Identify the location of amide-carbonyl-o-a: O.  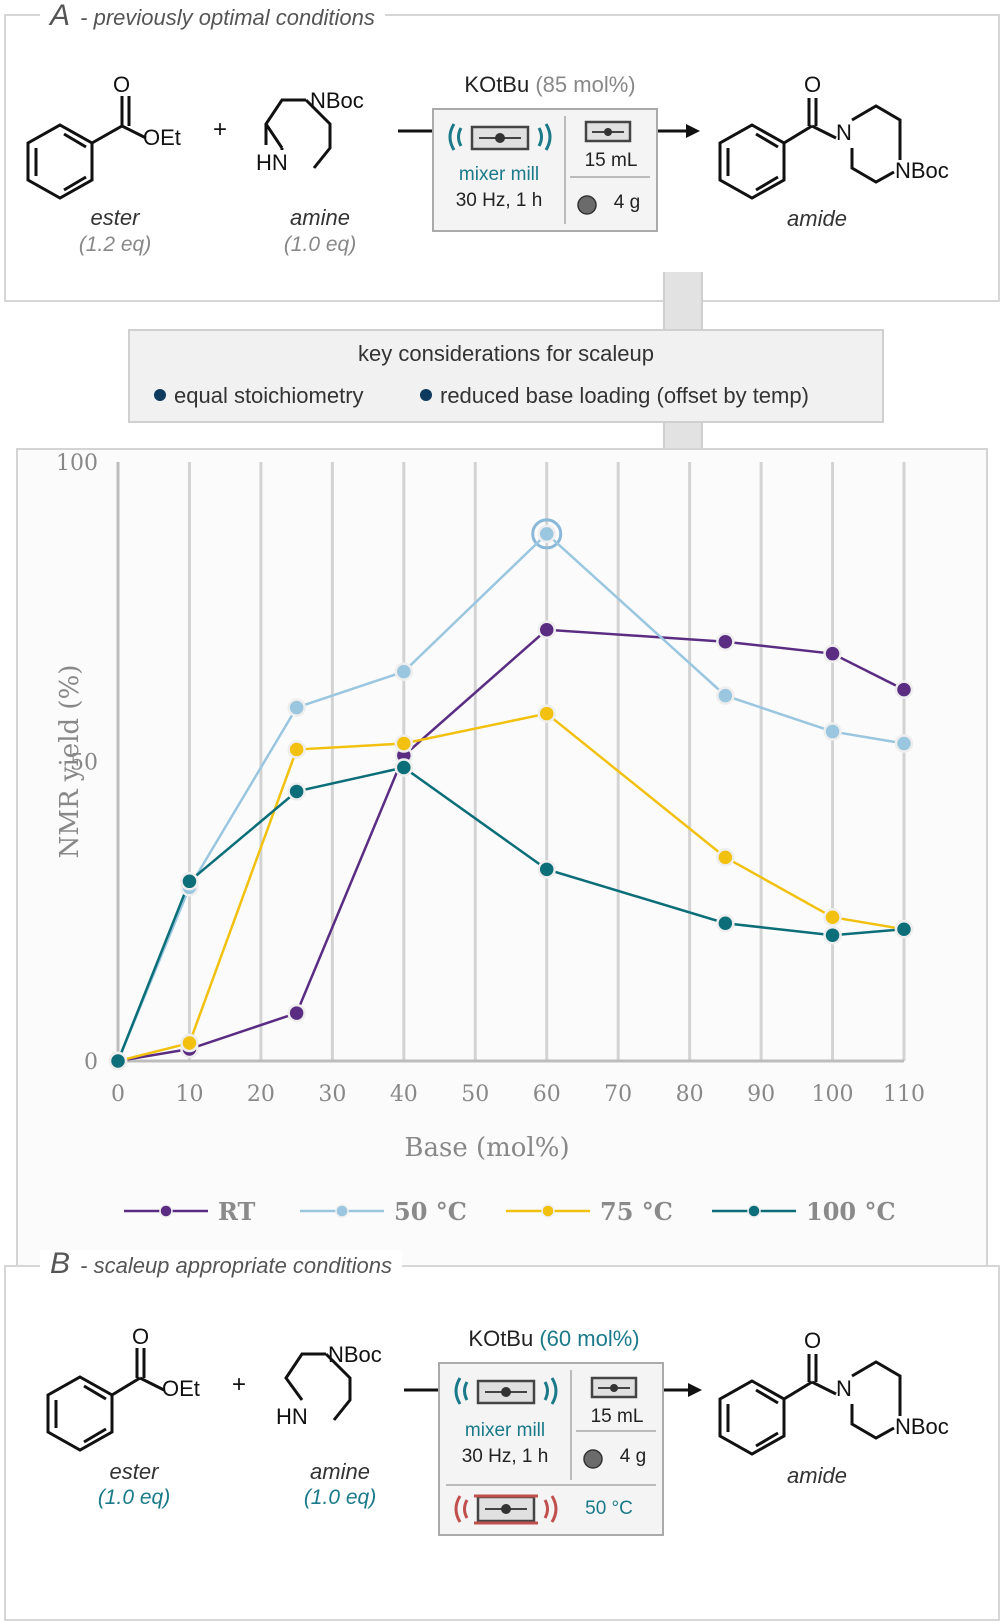
(812, 84).